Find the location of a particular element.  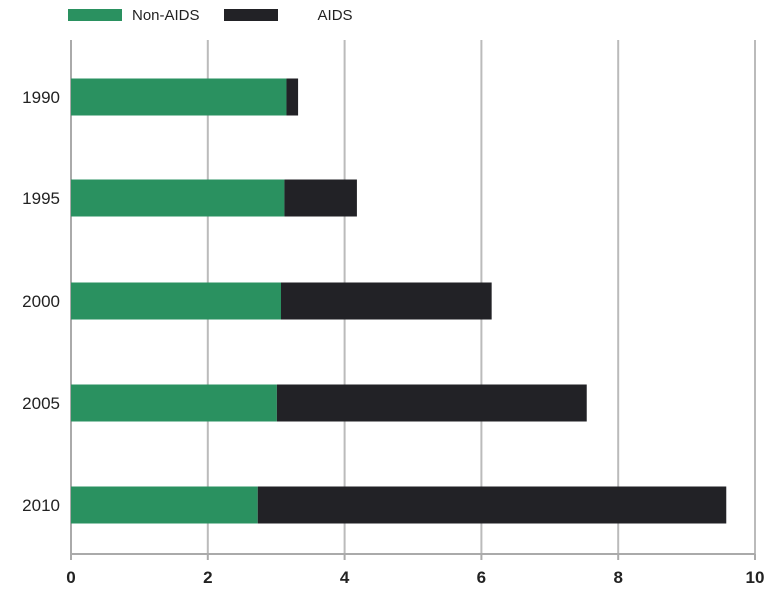

legend-item-aids: AIDS is located at coordinates (288, 15).